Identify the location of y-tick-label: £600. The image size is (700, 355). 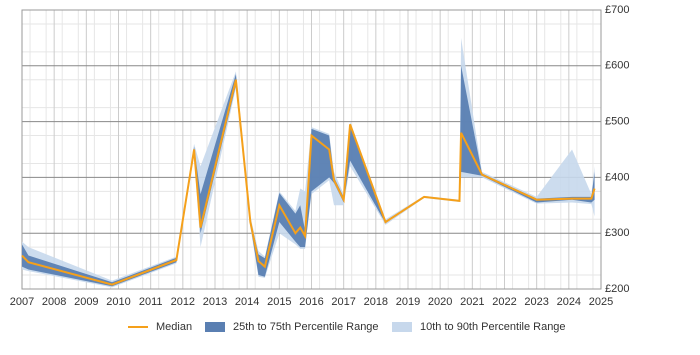
(617, 66).